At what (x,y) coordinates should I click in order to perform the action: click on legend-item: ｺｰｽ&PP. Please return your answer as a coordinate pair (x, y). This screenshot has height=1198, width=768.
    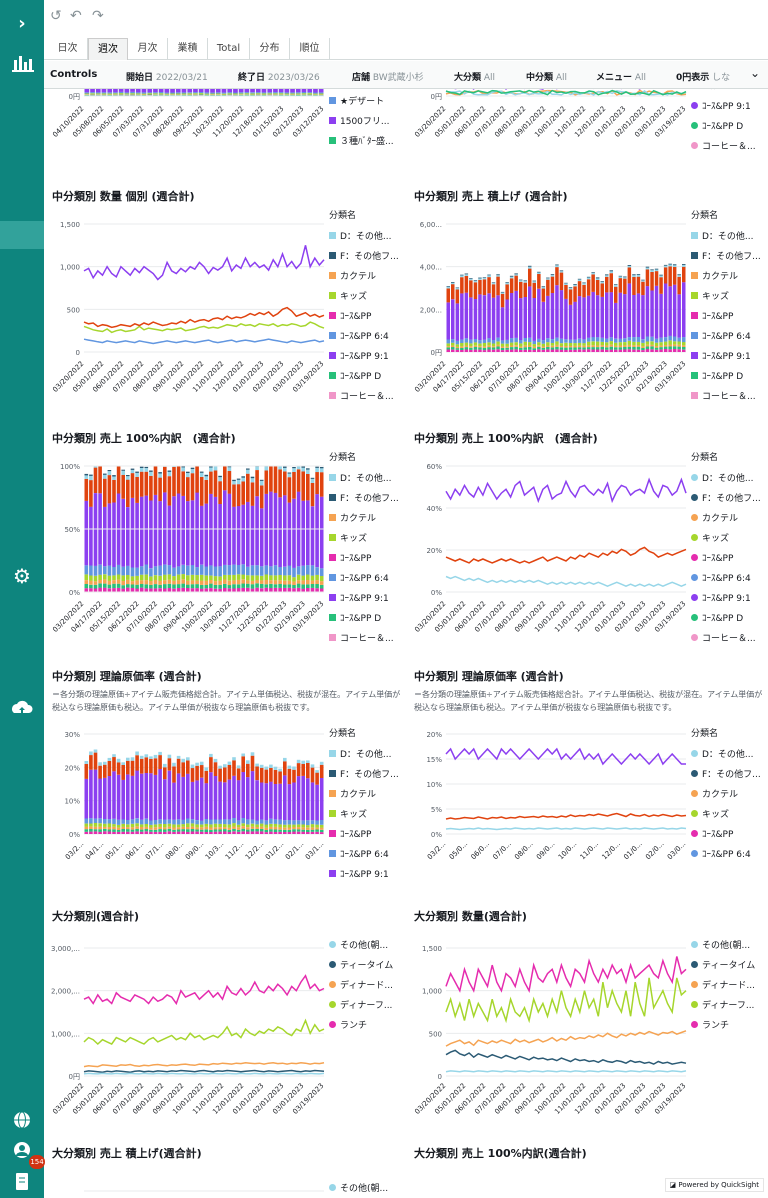
    Looking at the image, I should click on (728, 561).